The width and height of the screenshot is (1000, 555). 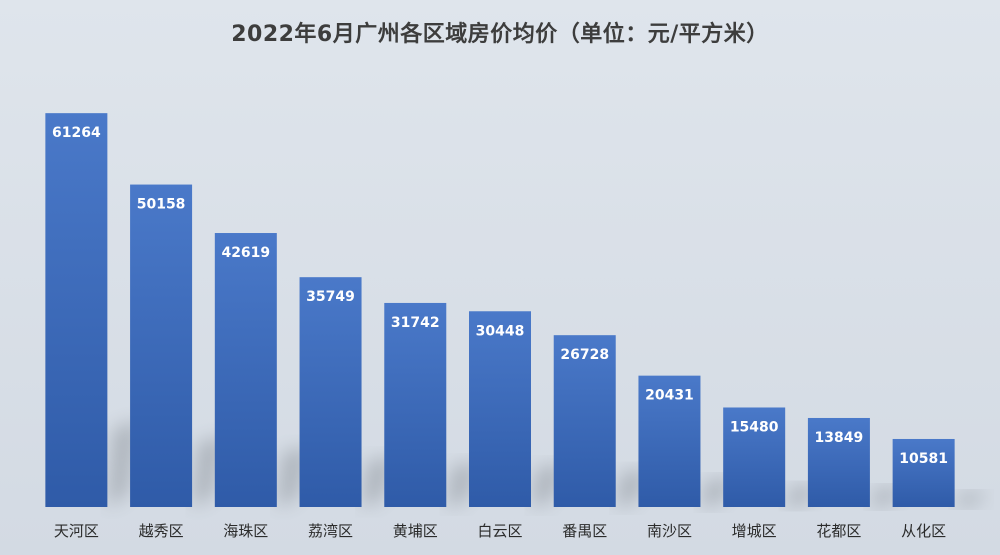 What do you see at coordinates (754, 531) in the screenshot?
I see `x-tick-label: 增城区` at bounding box center [754, 531].